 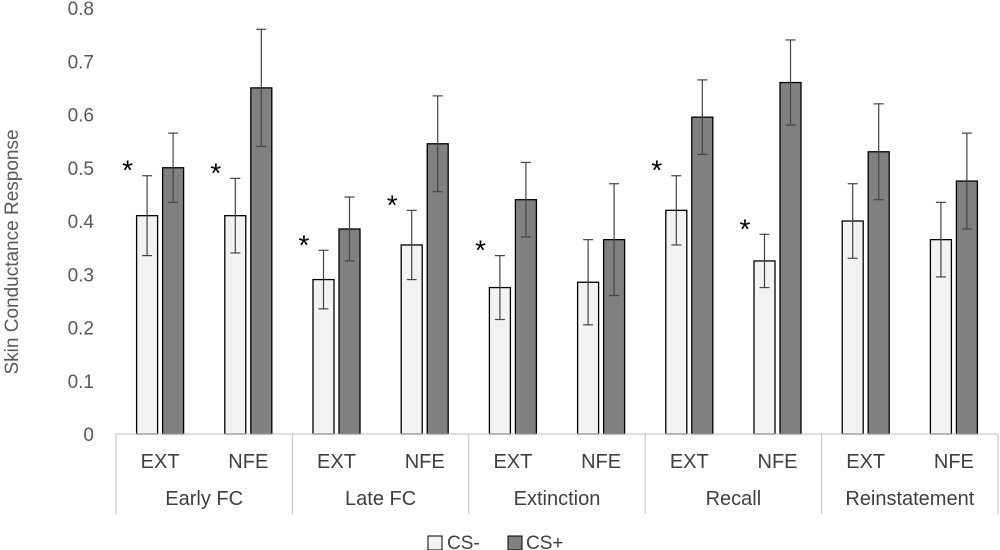 I want to click on legend-label-cs-minus: CS-, so click(x=463, y=541).